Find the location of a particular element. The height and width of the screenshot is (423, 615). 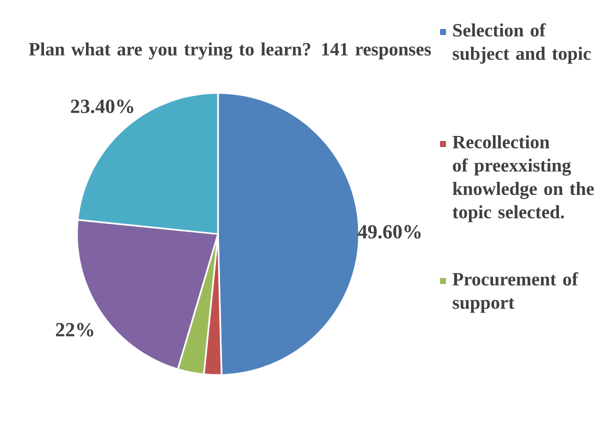

legend-label: Recollection of preexxisting knowledge on the topic selected. is located at coordinates (523, 178).